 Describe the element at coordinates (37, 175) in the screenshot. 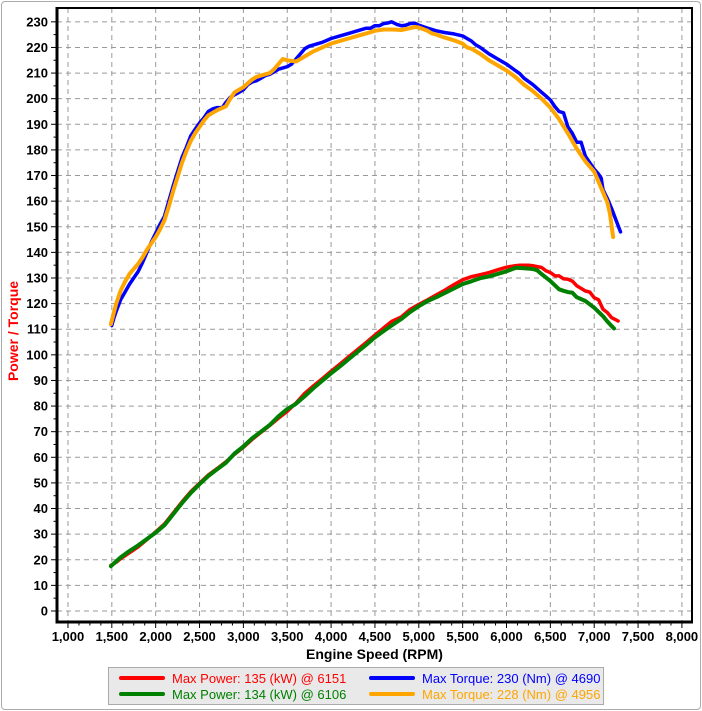

I see `y-tick-label: 170` at that location.